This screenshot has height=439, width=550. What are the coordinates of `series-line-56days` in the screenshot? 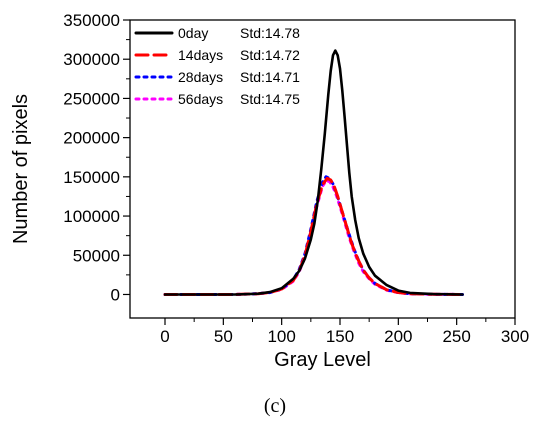 It's located at (313, 237).